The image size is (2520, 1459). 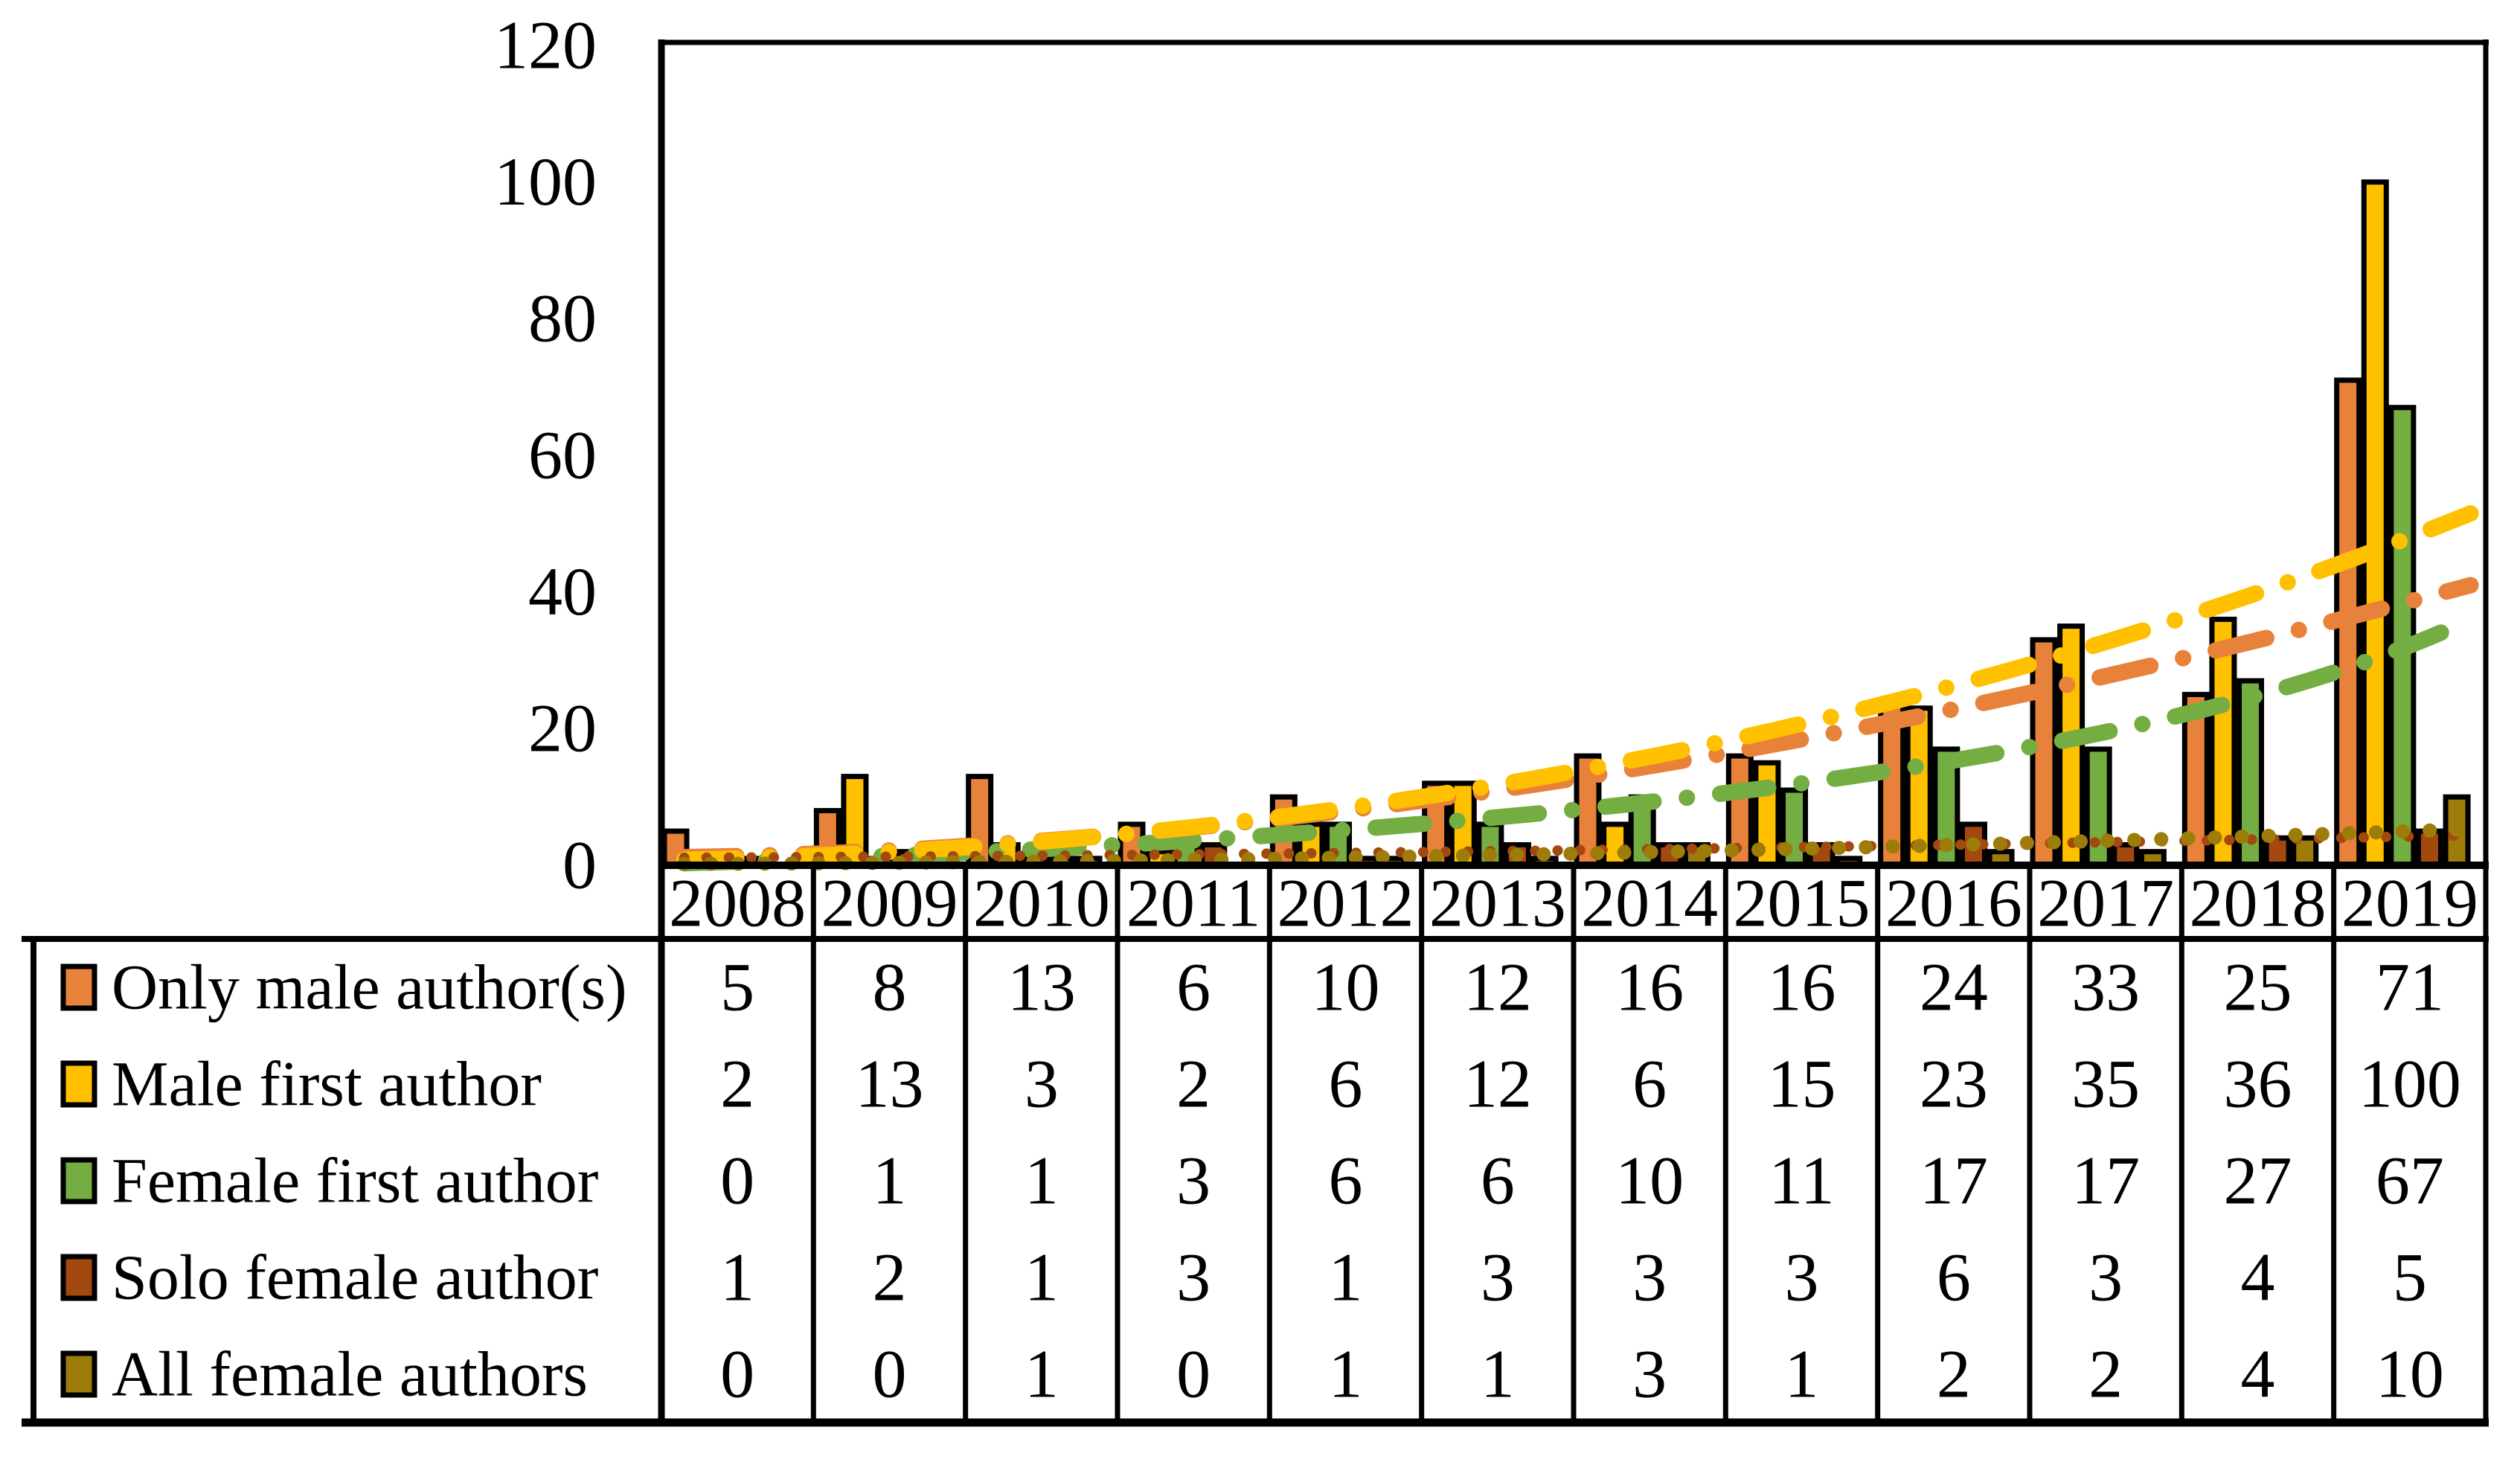 I want to click on cell-solo-female-author-2019: 5, so click(x=2410, y=1277).